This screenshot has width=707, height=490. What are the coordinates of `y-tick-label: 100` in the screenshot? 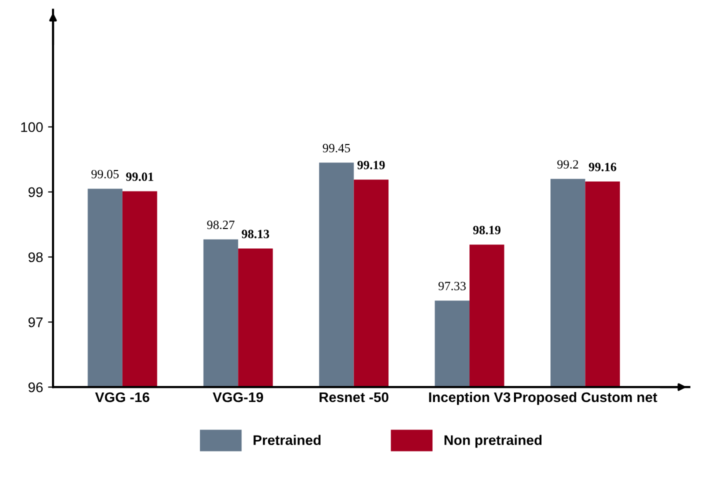 It's located at (32, 127).